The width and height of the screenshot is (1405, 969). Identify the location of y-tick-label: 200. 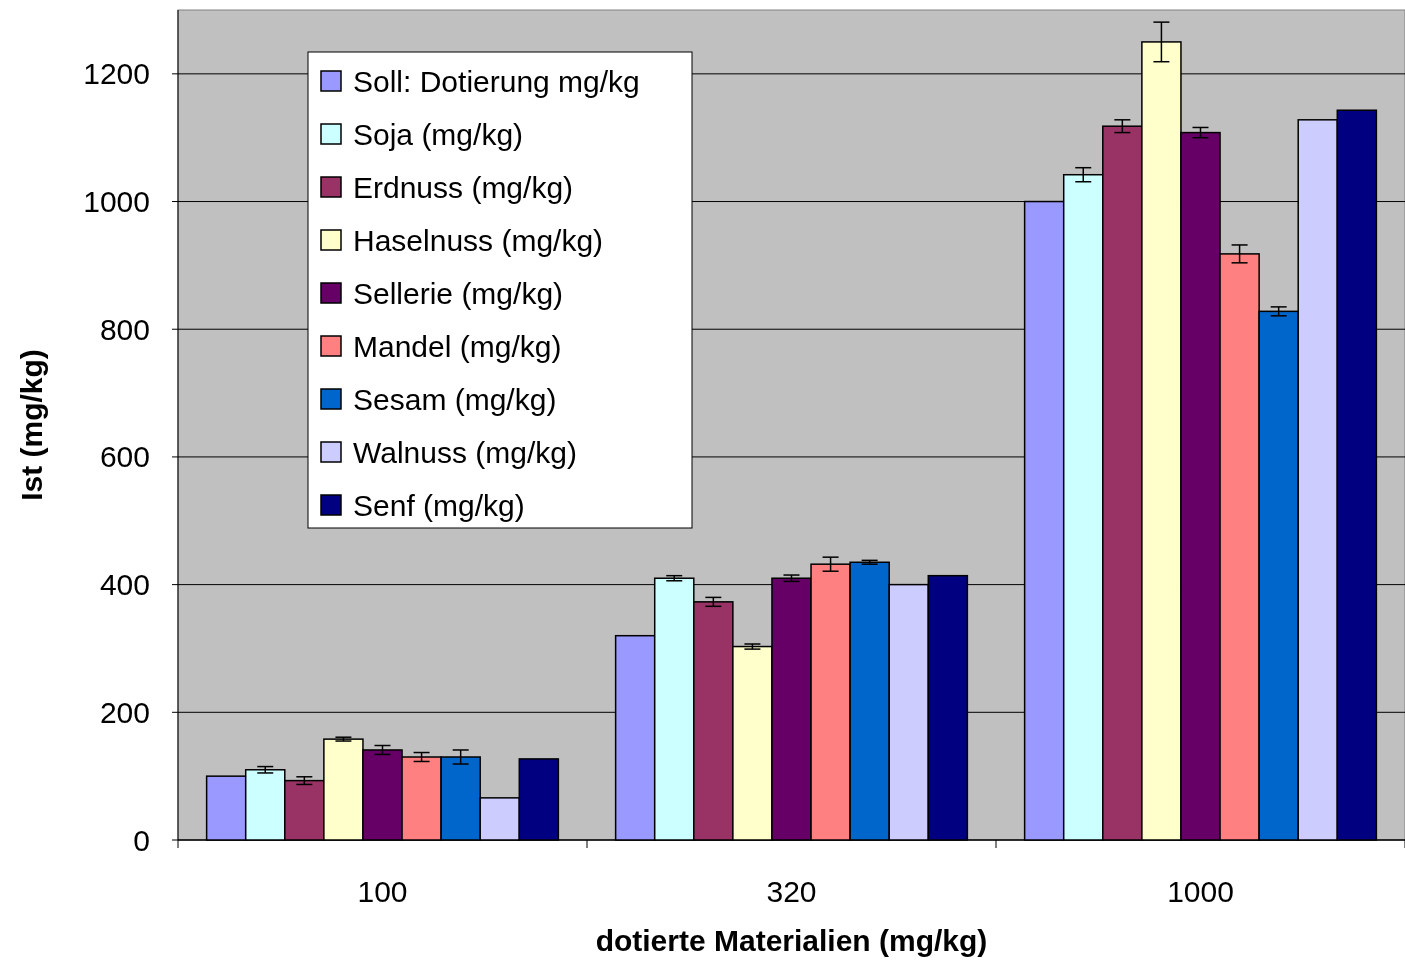
(124, 712).